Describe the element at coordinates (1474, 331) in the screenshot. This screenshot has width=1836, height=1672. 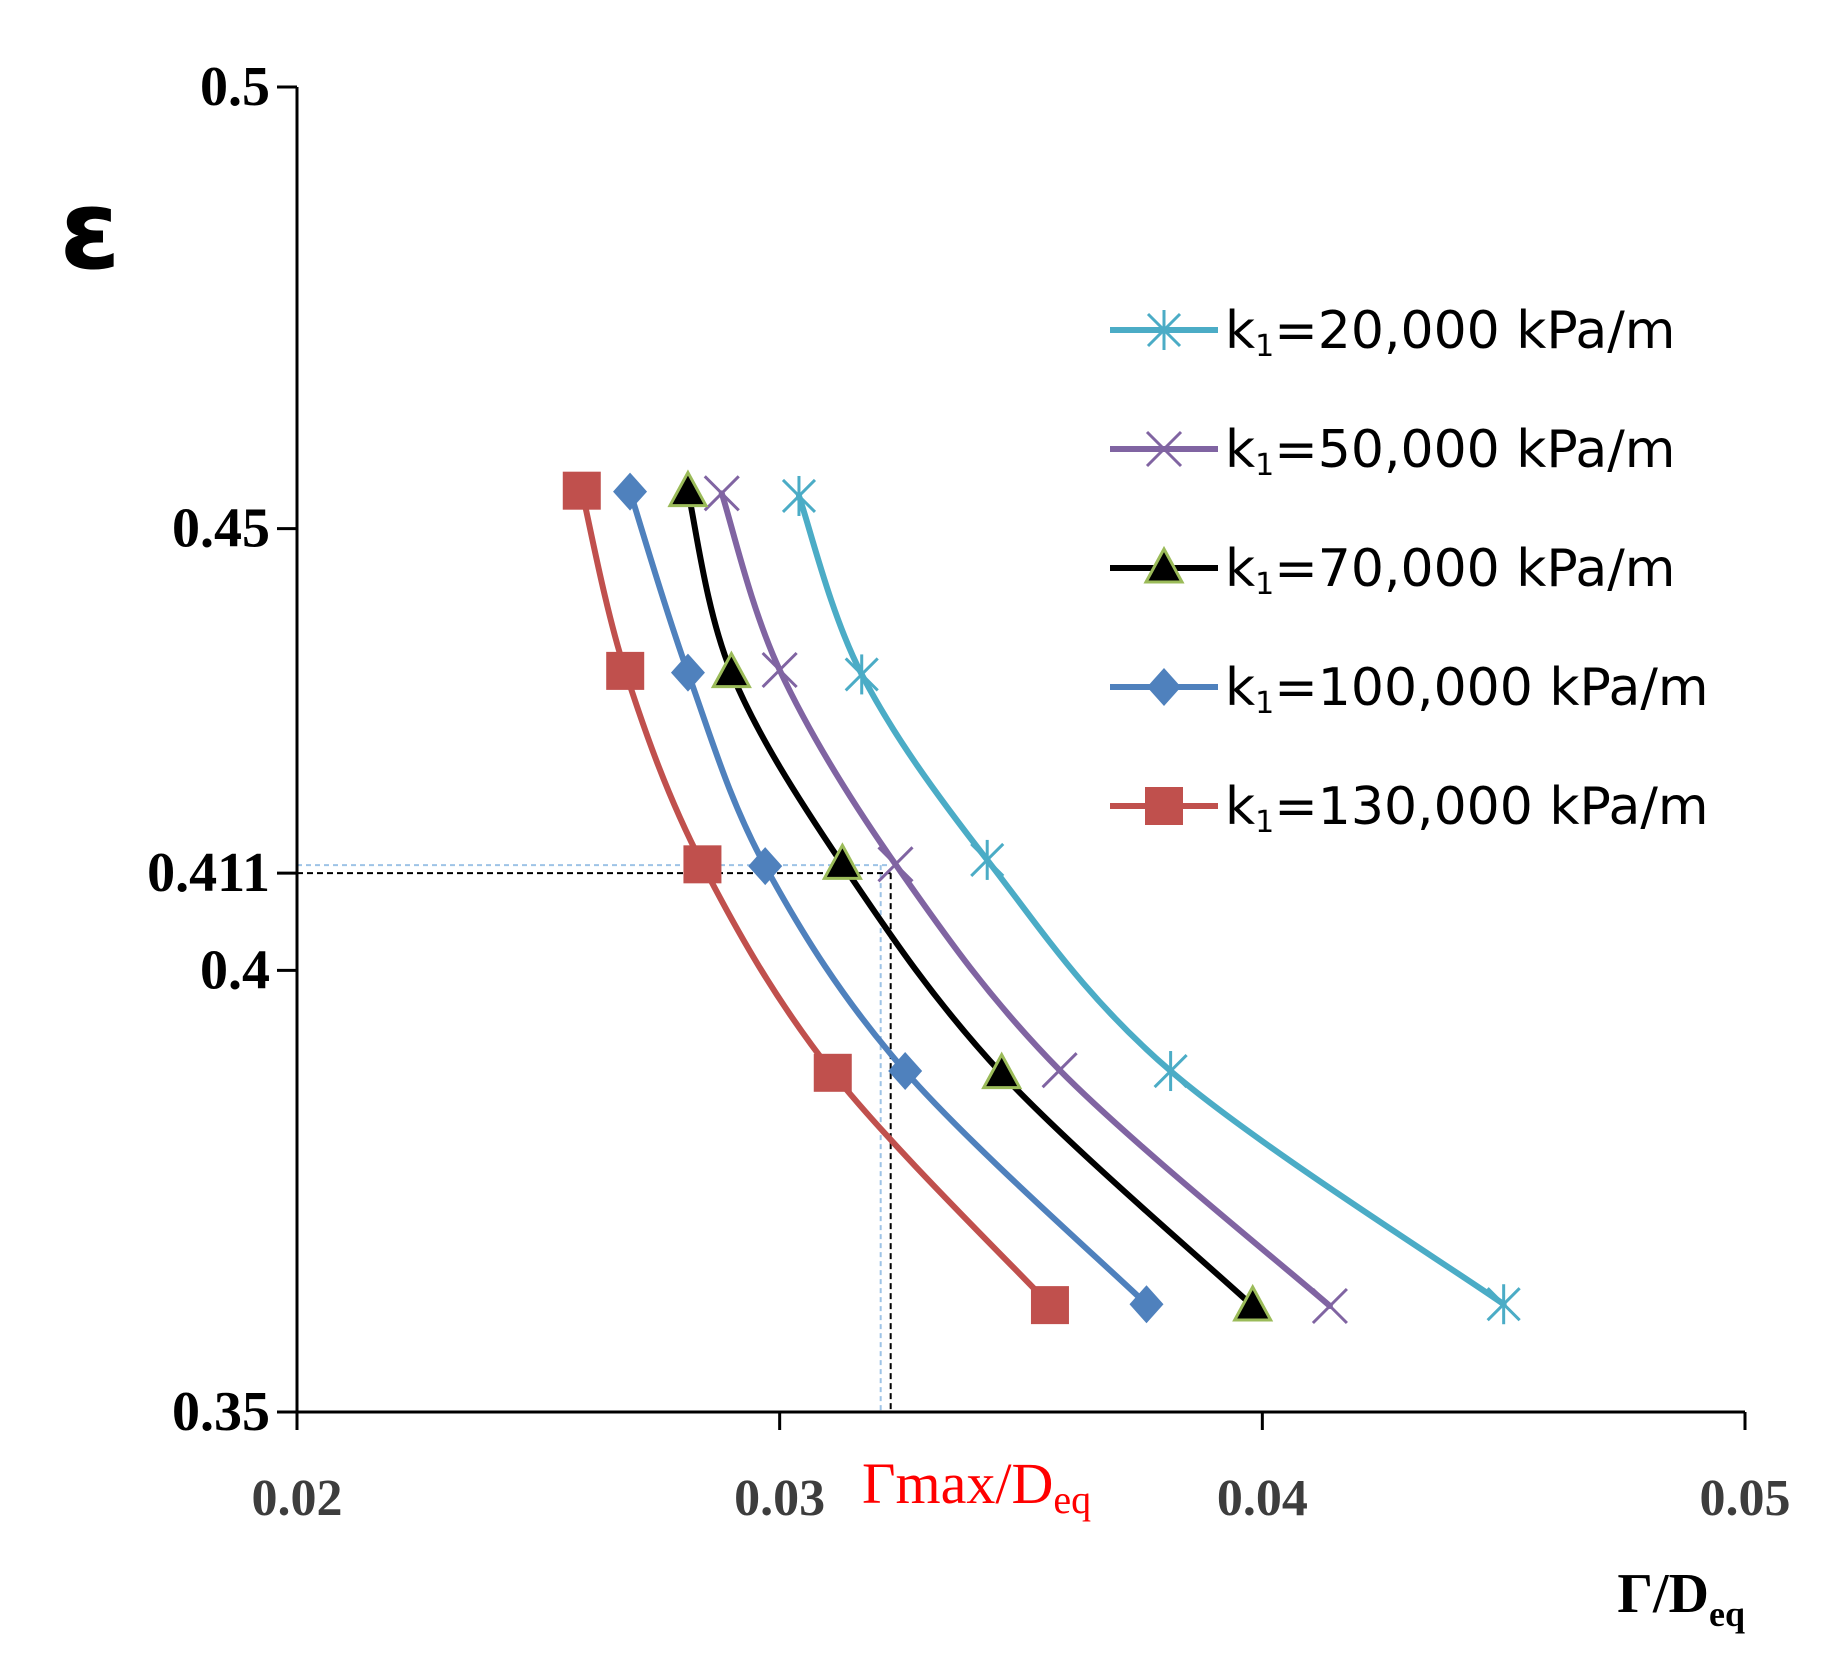
I see `legend-label-post: =20,000 kPa/m` at that location.